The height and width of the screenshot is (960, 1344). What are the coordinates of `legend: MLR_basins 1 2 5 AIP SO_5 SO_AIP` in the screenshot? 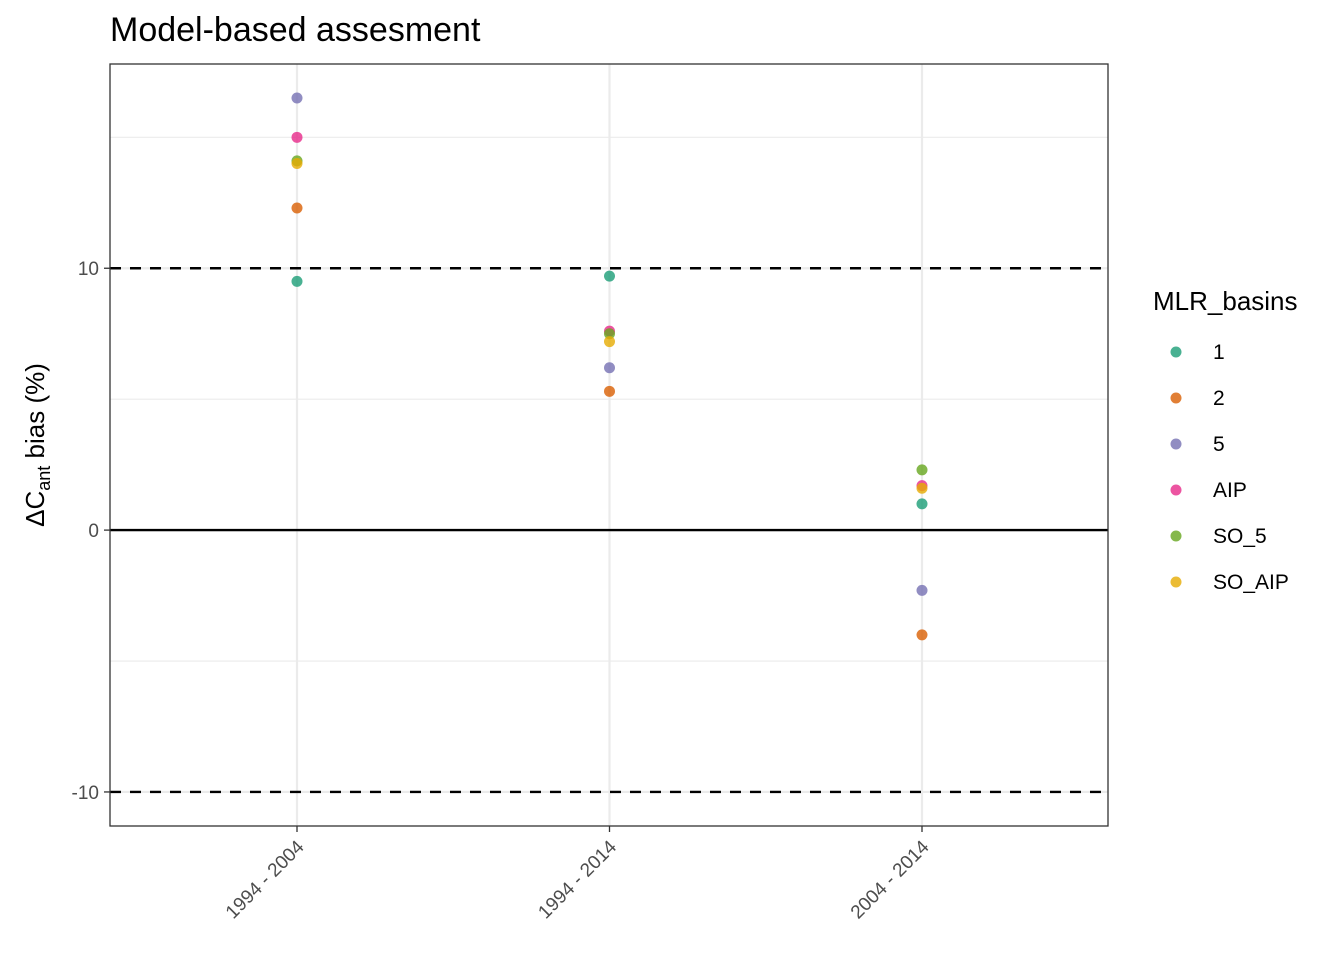 It's located at (1225, 440).